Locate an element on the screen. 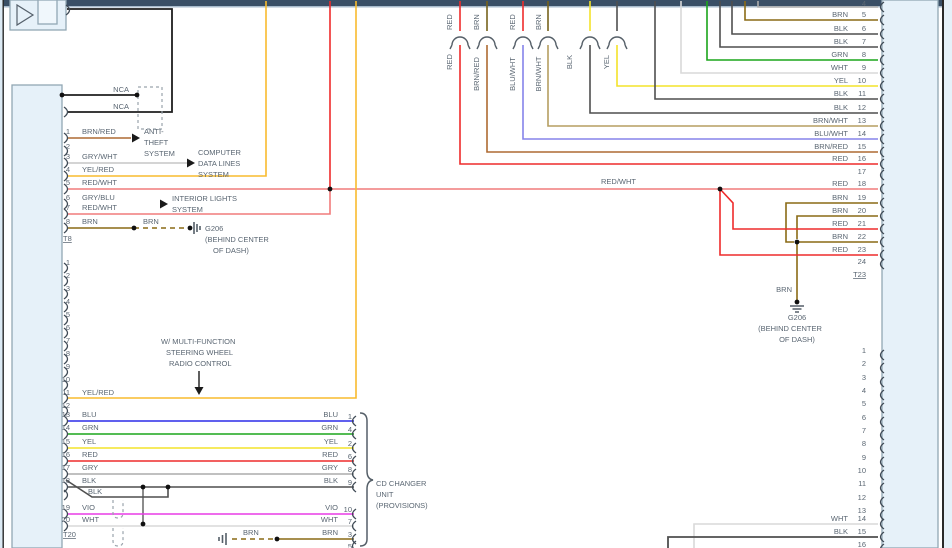  label-theft: THEFT is located at coordinates (156, 142).